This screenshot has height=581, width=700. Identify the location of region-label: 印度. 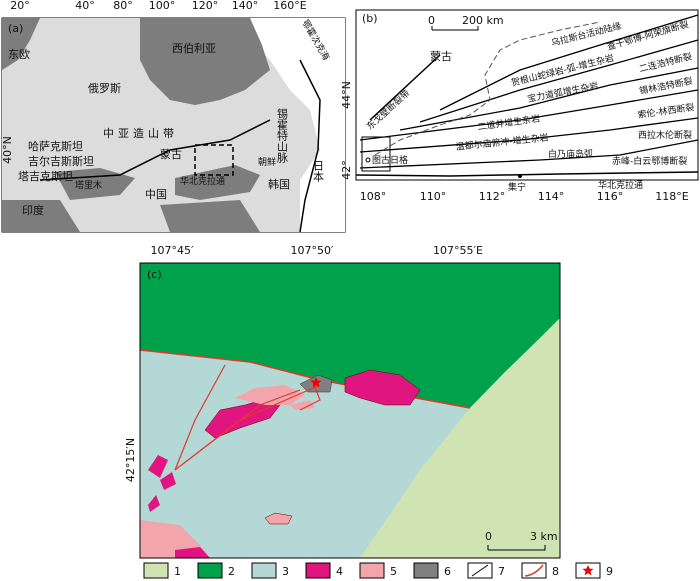
(33, 210).